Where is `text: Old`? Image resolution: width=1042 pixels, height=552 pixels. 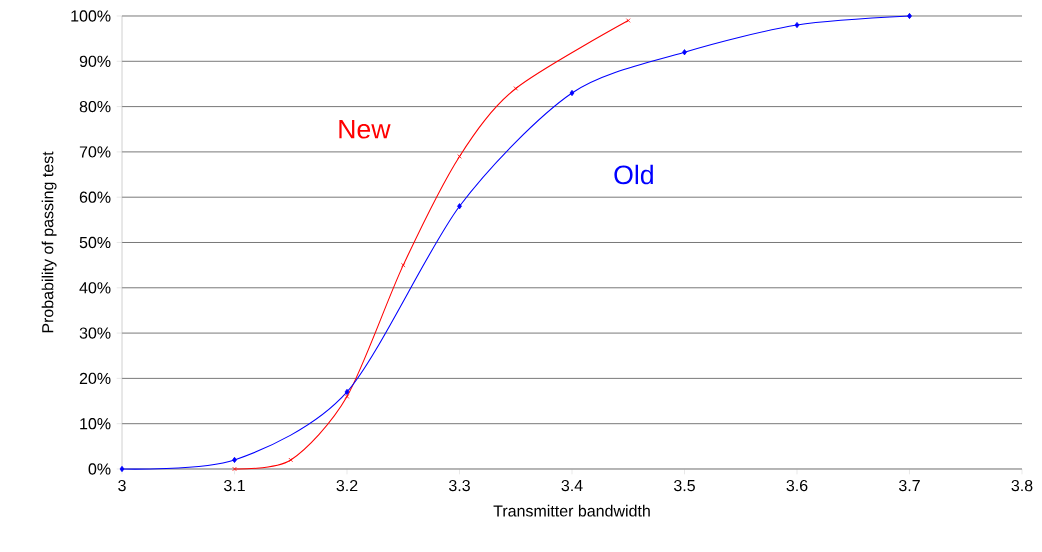 text: Old is located at coordinates (633, 174).